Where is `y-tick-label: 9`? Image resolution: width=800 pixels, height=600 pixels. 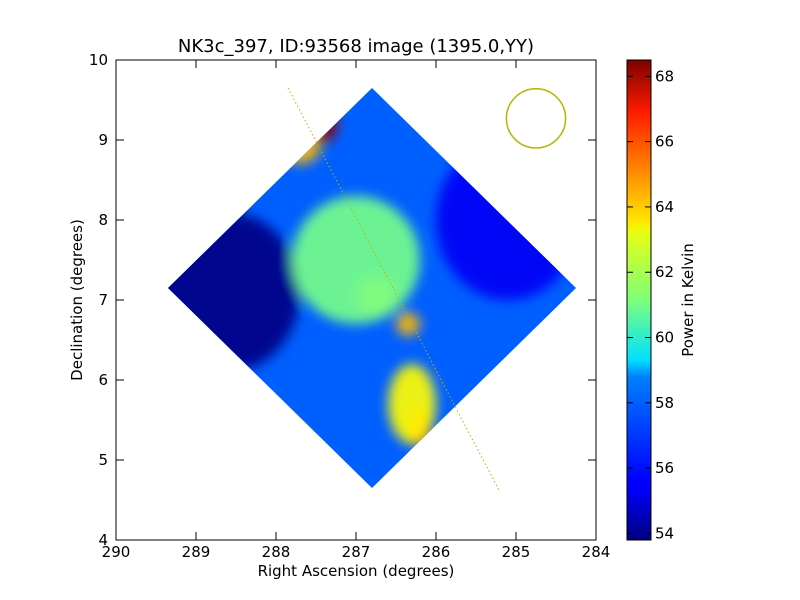 y-tick-label: 9 is located at coordinates (103, 140).